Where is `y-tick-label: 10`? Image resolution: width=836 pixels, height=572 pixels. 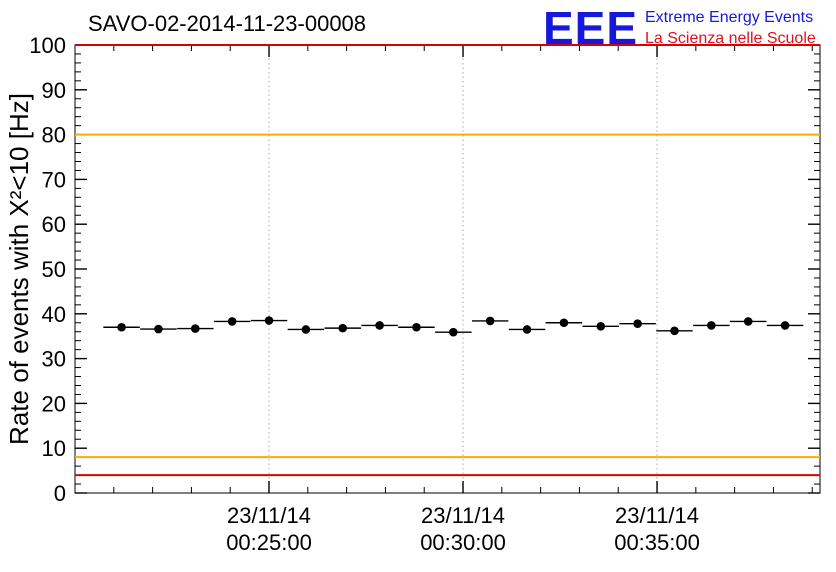
y-tick-label: 10 is located at coordinates (54, 448).